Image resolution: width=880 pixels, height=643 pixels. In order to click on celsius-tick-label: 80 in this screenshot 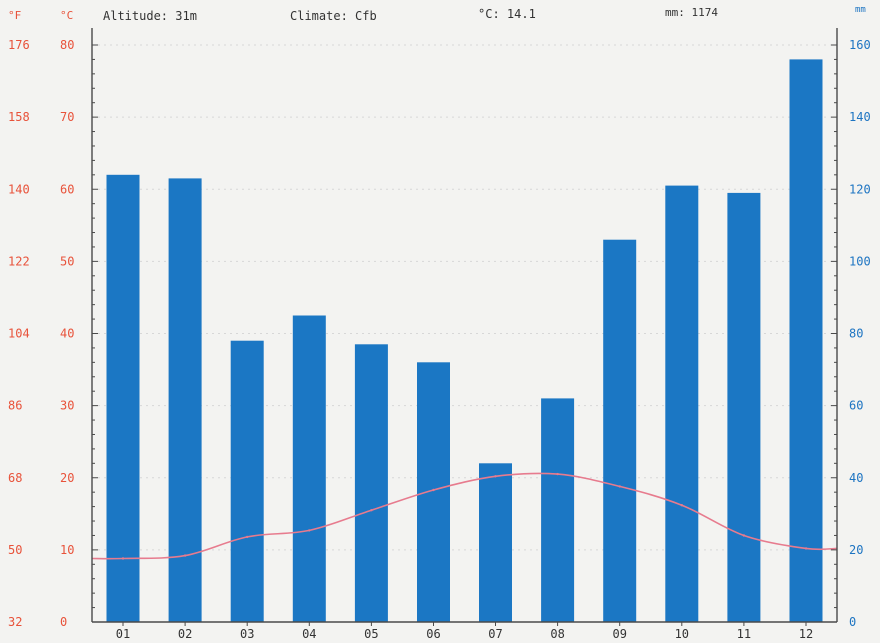, I will do `click(67, 45)`.